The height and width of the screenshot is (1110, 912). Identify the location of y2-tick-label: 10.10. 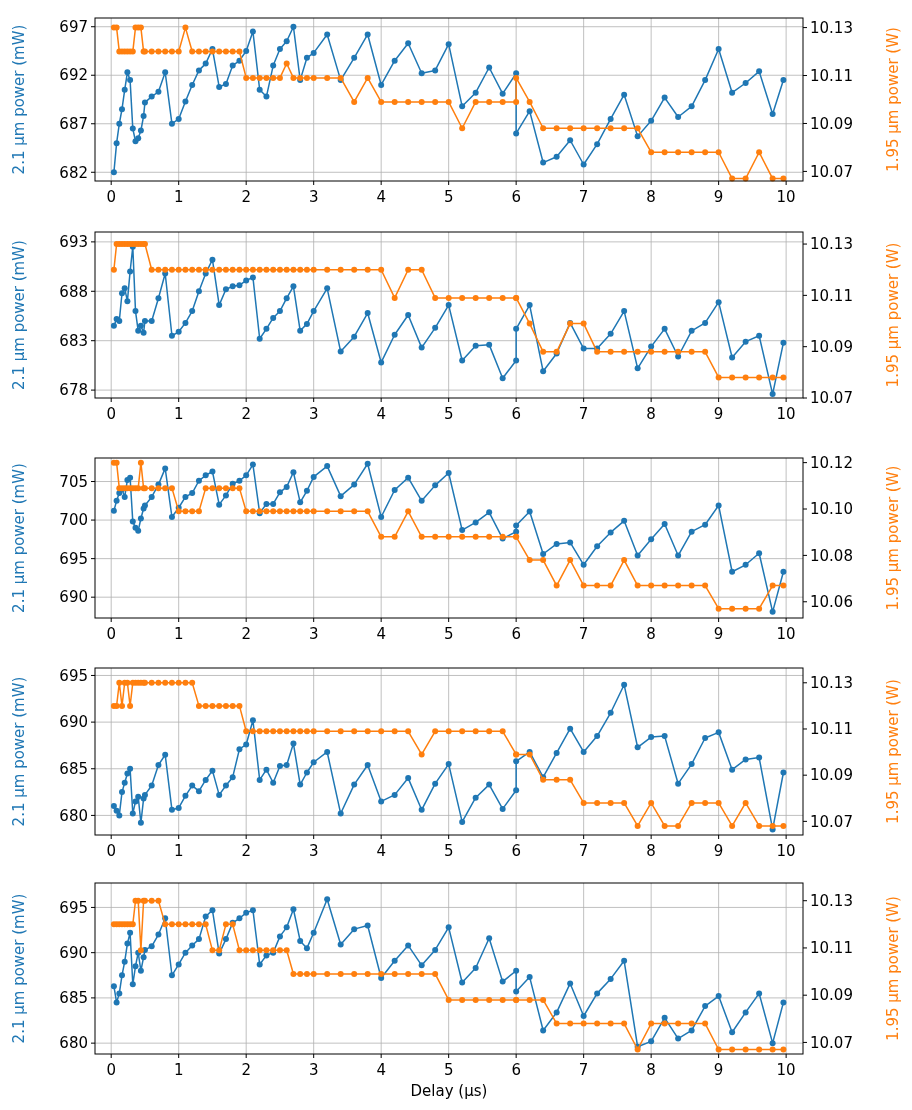
(831, 509).